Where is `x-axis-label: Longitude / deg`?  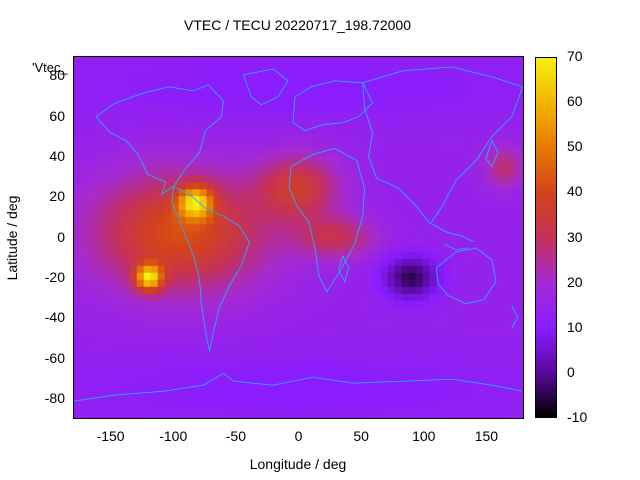 x-axis-label: Longitude / deg is located at coordinates (298, 464).